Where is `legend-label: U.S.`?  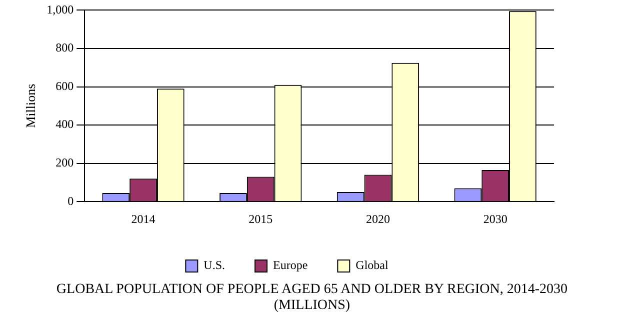
legend-label: U.S. is located at coordinates (215, 265).